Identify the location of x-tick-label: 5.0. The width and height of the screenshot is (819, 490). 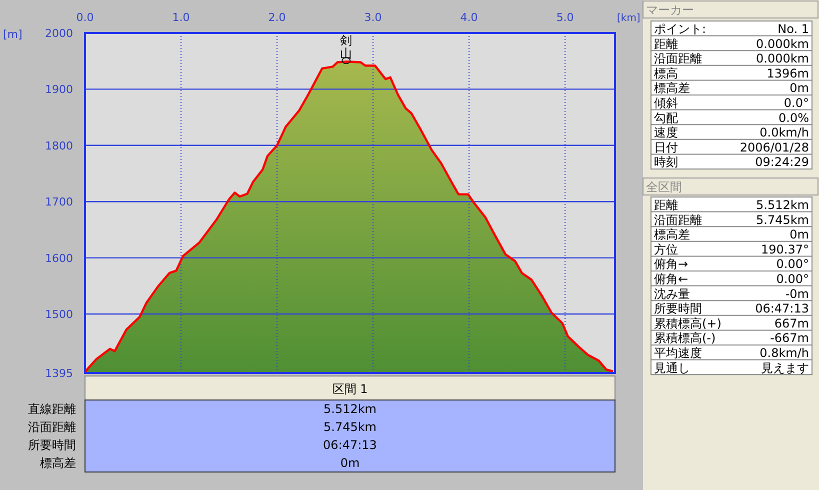
(565, 17).